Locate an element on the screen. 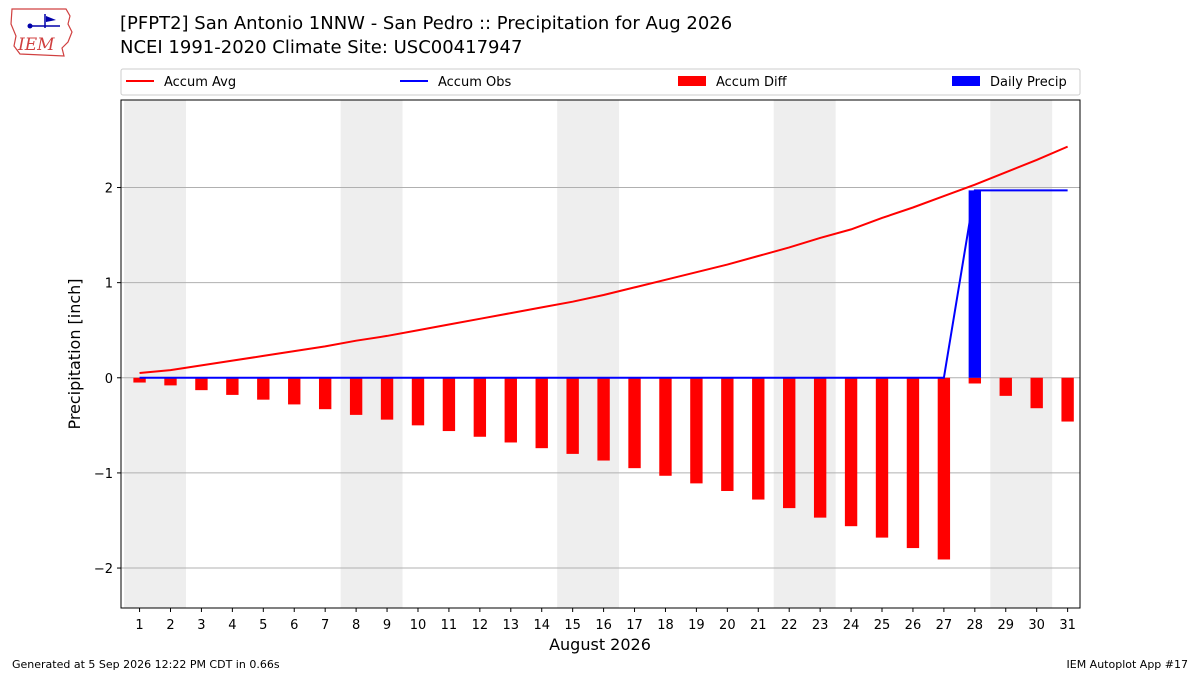 Image resolution: width=1200 pixels, height=675 pixels. x-tick-label: 24 is located at coordinates (851, 625).